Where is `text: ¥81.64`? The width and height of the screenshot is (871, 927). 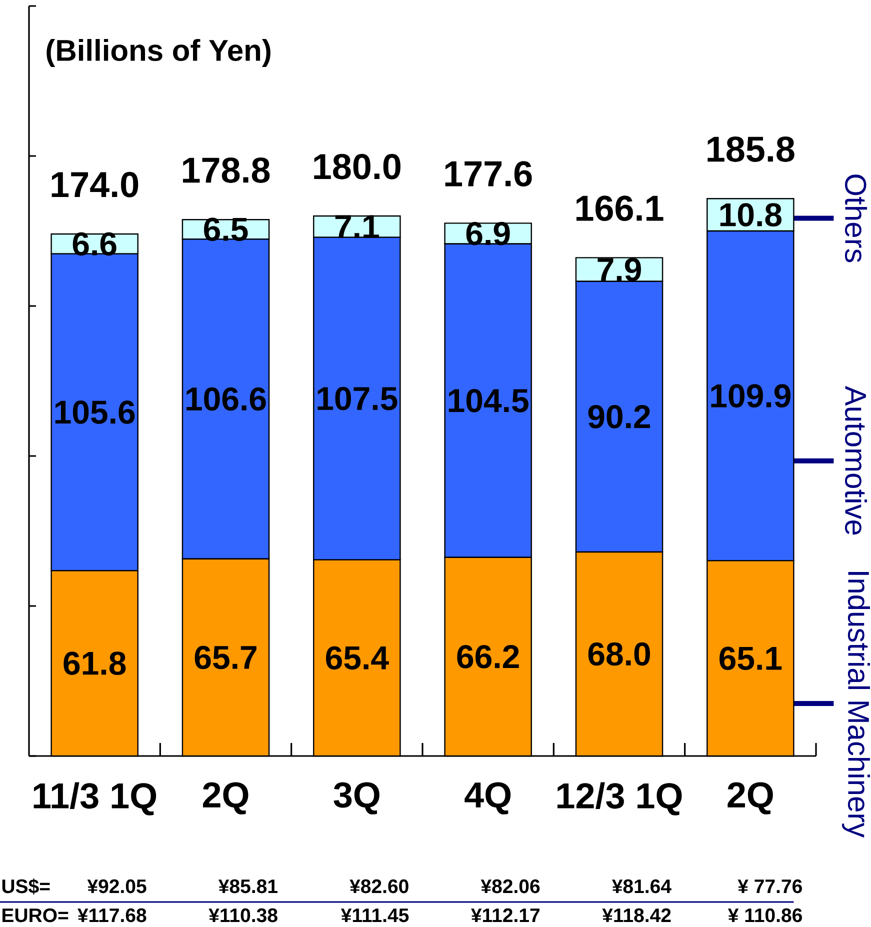
text: ¥81.64 is located at coordinates (642, 886).